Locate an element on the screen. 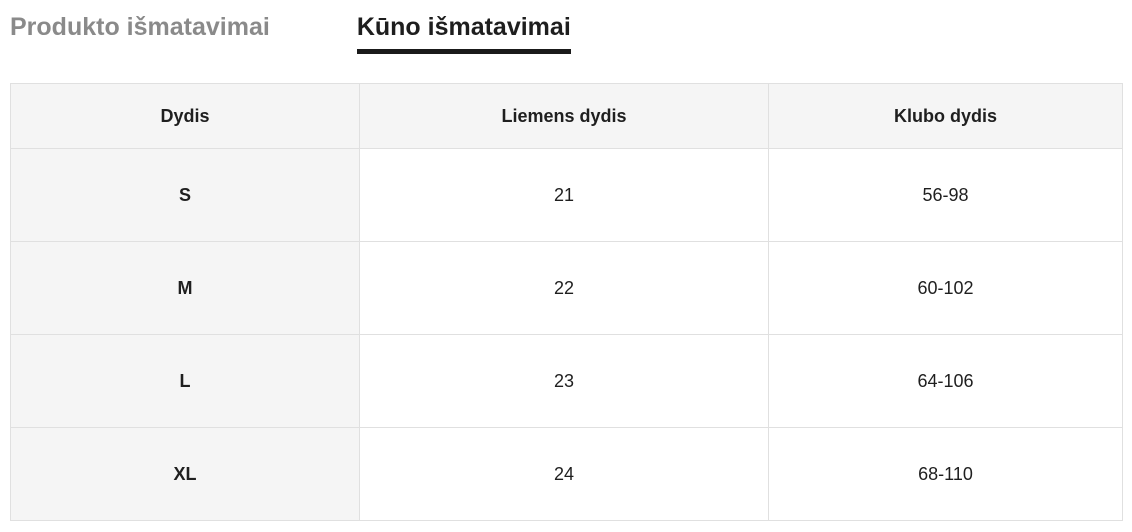 The image size is (1132, 532). hips-cell: 60-102 is located at coordinates (945, 288).